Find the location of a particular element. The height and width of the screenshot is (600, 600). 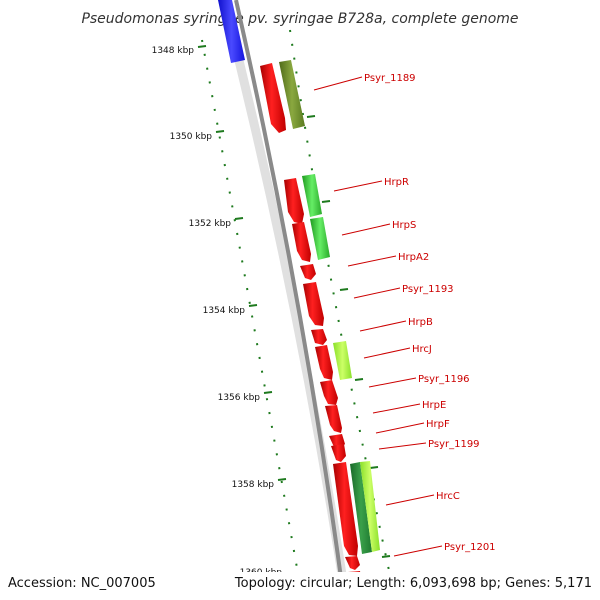

gene-light-hrcj is located at coordinates (342, 360).